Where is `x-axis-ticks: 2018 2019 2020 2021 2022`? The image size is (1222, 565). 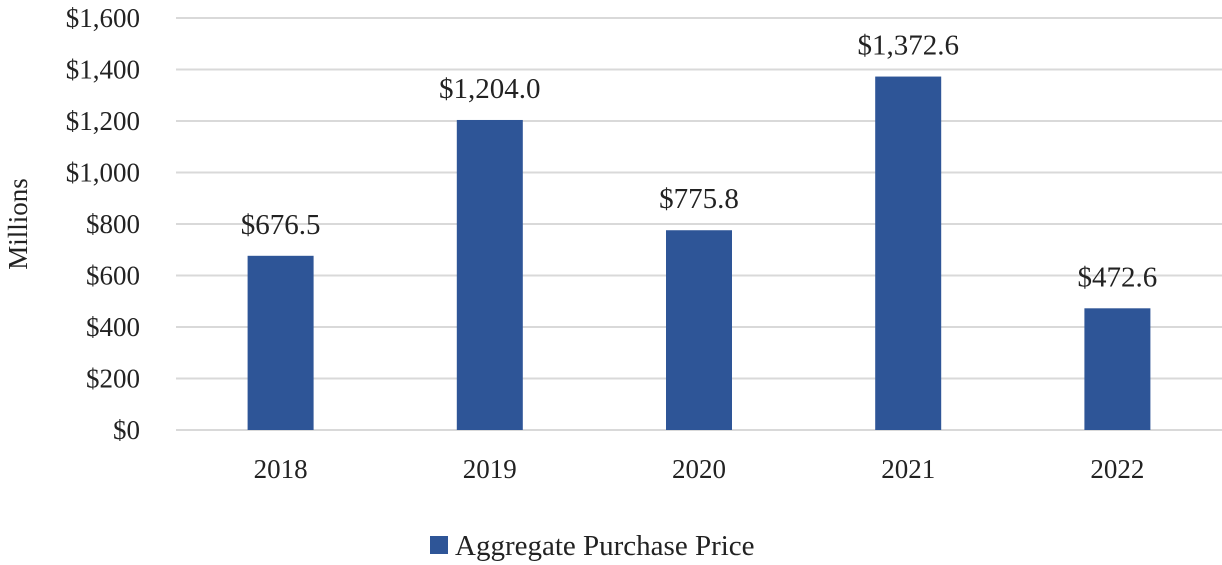
x-axis-ticks: 2018 2019 2020 2021 2022 is located at coordinates (699, 469).